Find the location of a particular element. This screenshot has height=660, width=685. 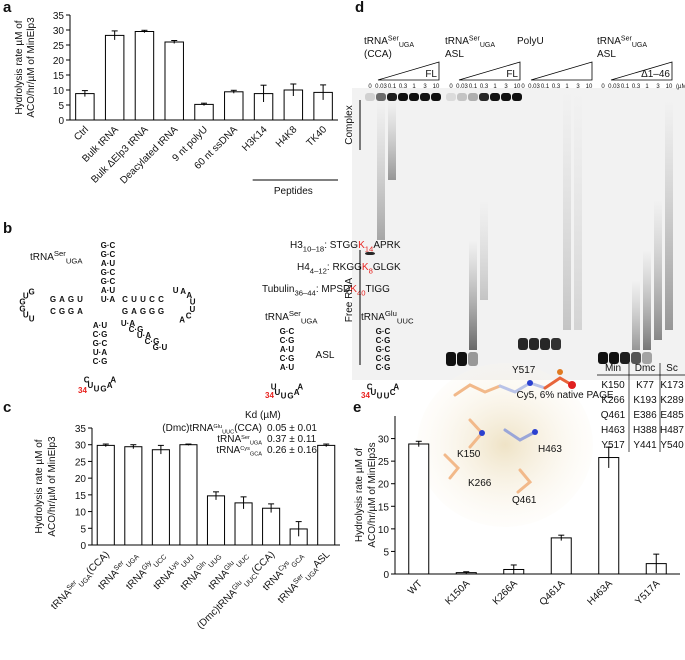

x-tick-label: Y517A is located at coordinates (647, 592).